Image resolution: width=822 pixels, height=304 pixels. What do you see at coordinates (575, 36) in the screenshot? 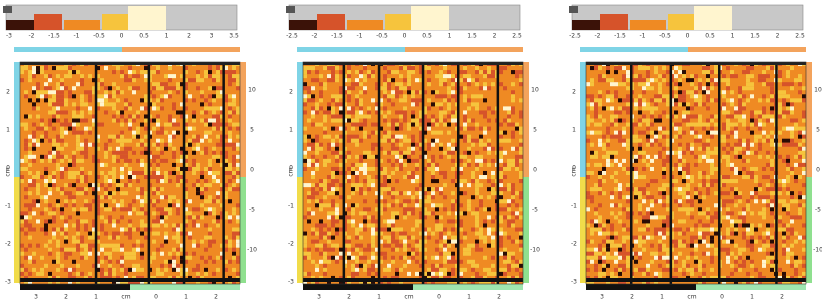
I see `scale-label: -2.5` at bounding box center [575, 36].